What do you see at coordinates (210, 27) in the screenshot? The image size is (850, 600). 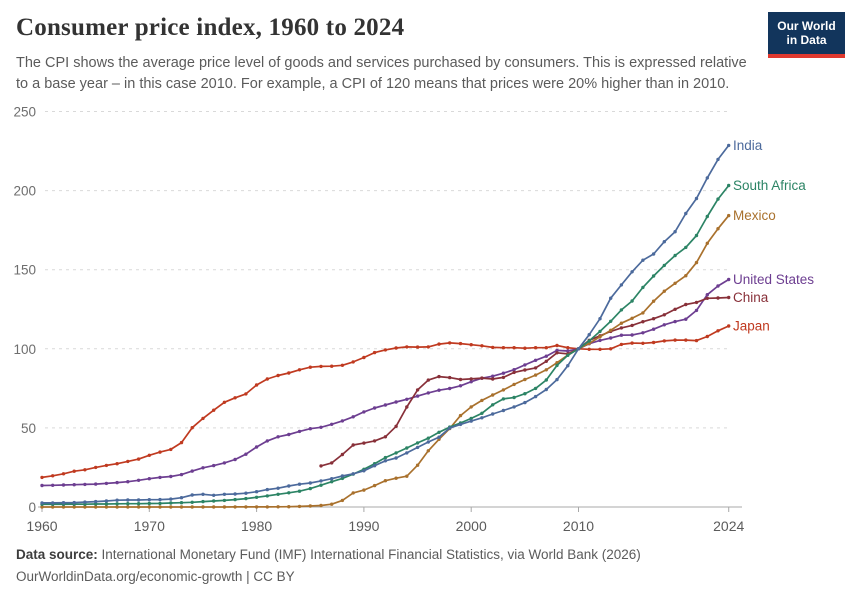 I see `chart-title: Consumer price index, 1960 to 2024` at bounding box center [210, 27].